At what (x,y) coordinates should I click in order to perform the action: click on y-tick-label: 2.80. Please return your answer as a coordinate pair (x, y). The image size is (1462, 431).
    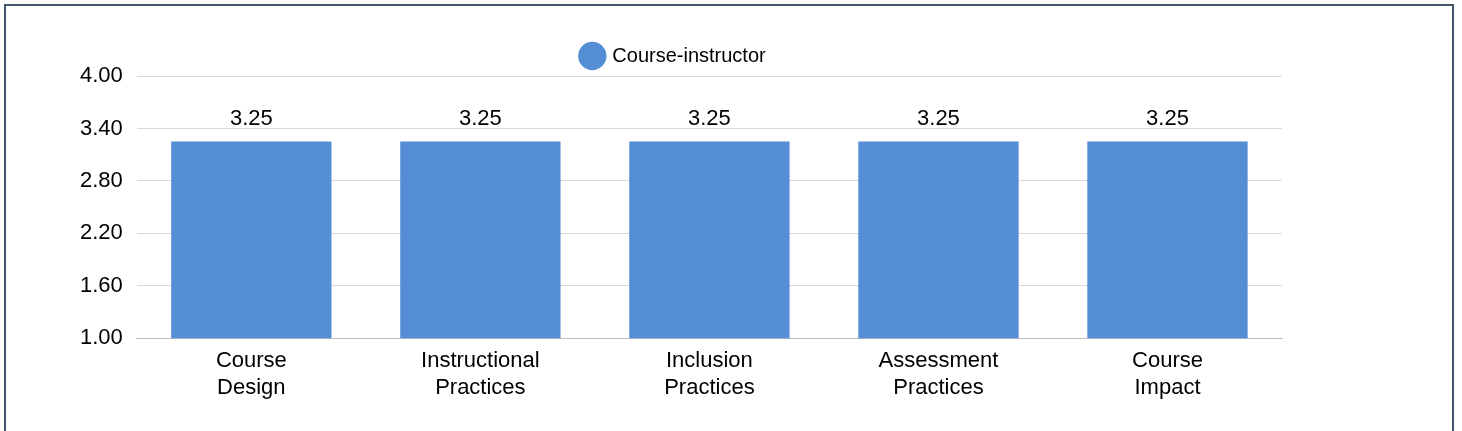
    Looking at the image, I should click on (101, 179).